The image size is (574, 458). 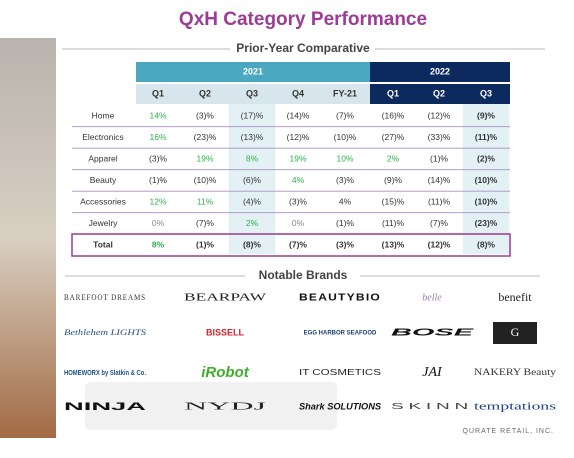 What do you see at coordinates (103, 137) in the screenshot?
I see `row-label: Electronics` at bounding box center [103, 137].